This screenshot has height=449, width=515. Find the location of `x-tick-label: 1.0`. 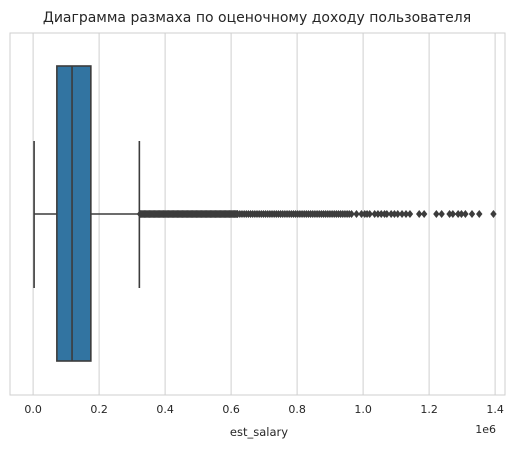

x-tick-label: 1.0 is located at coordinates (363, 409).